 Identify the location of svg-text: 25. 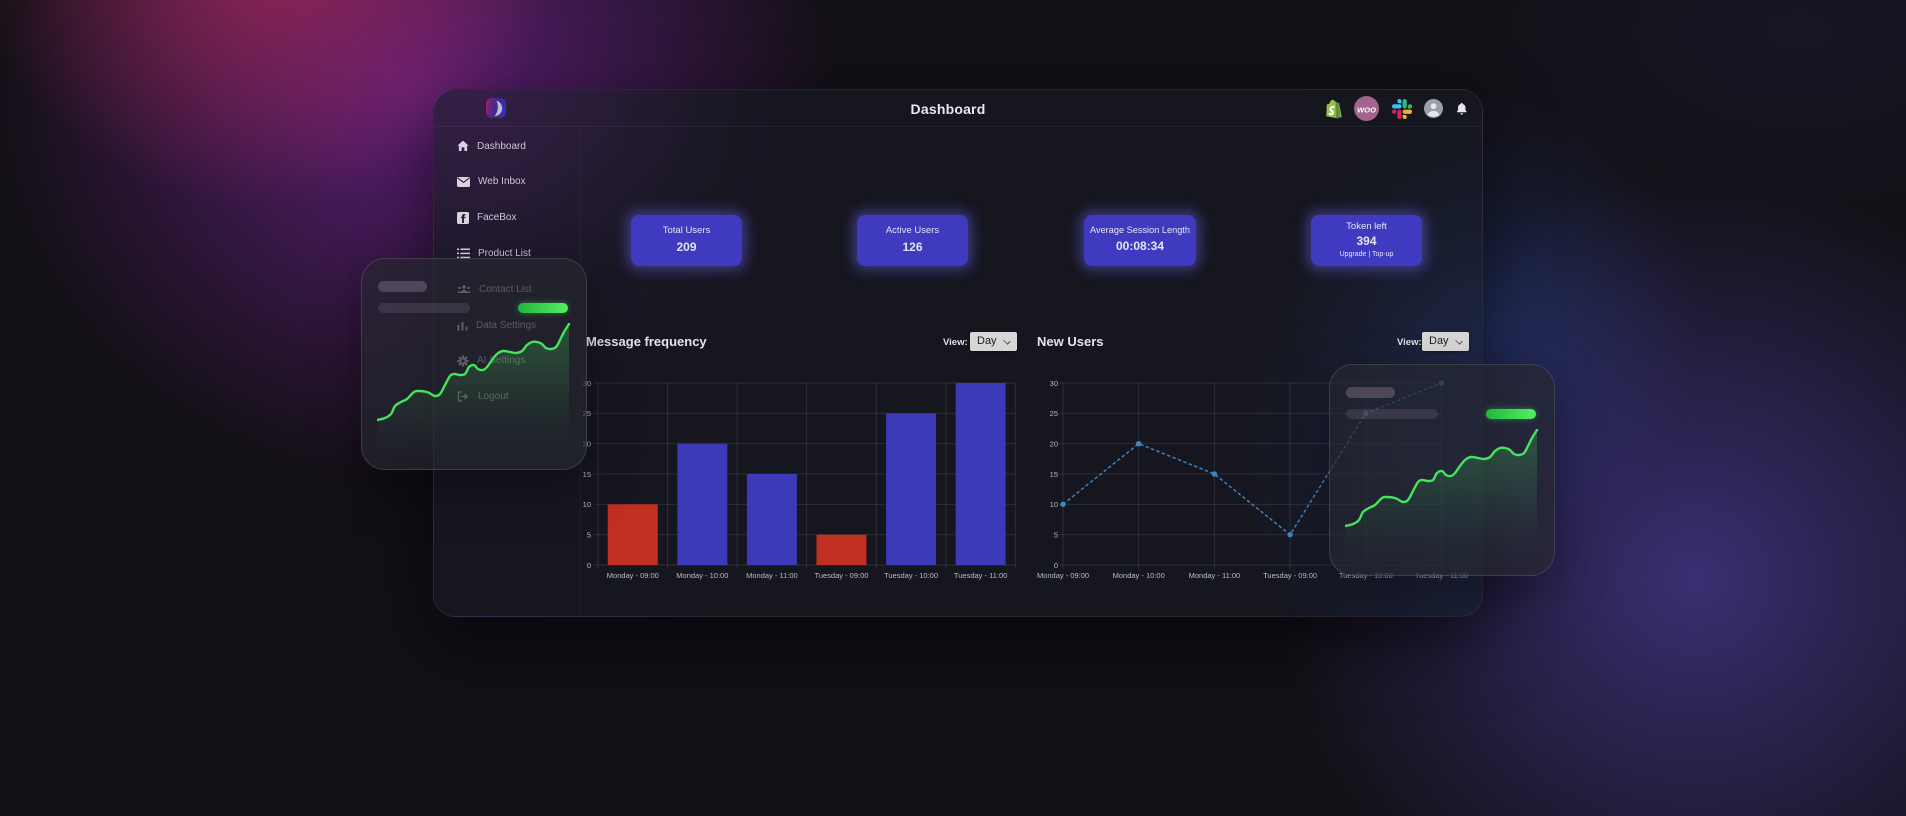
(1054, 413).